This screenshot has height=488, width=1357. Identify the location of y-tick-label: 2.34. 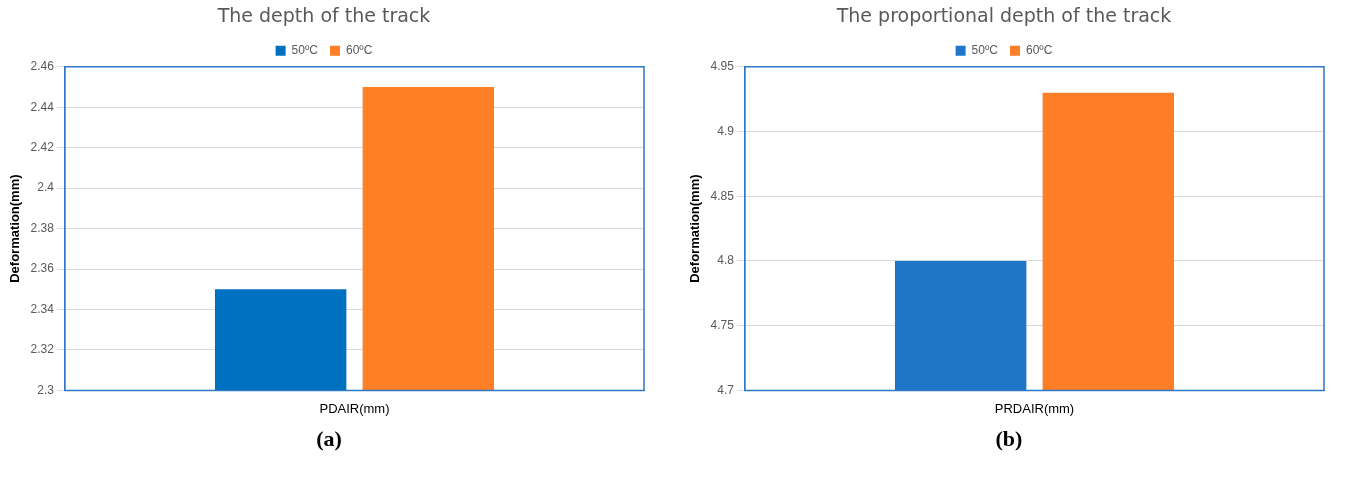
(42, 308).